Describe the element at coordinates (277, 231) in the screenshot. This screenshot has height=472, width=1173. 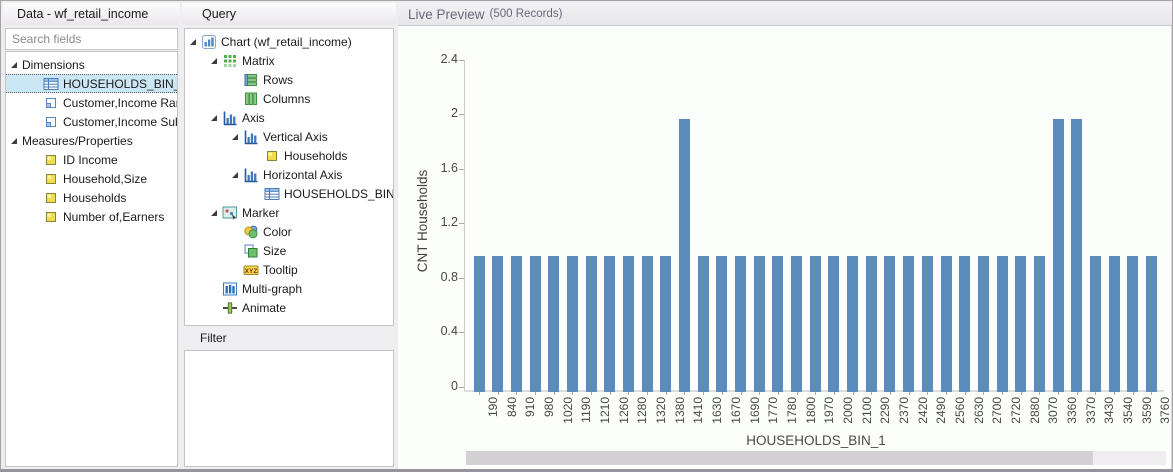
I see `tree-item-label: Color` at that location.